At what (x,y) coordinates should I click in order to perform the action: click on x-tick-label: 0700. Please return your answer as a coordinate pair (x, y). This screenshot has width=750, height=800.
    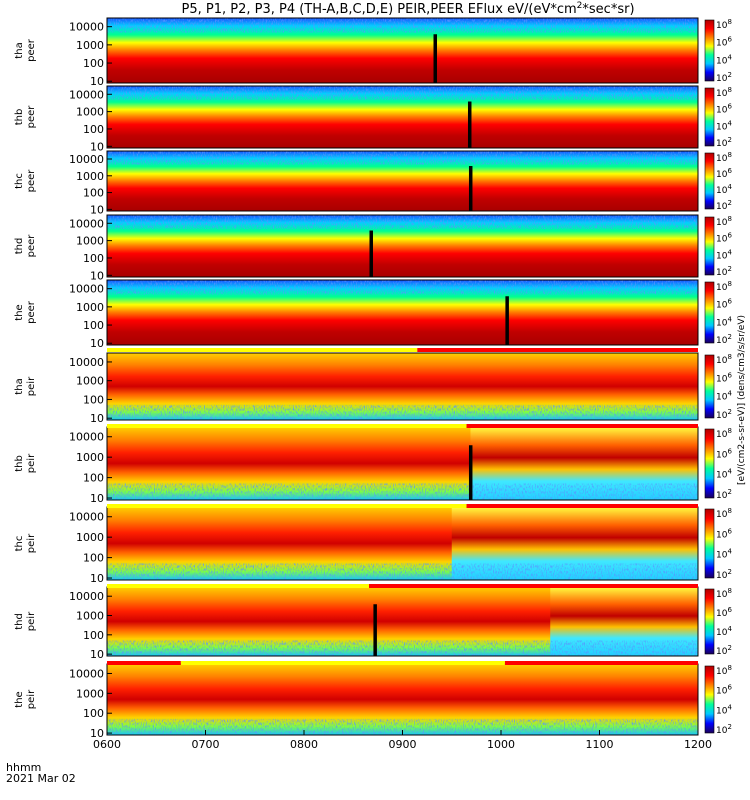
    Looking at the image, I should click on (206, 744).